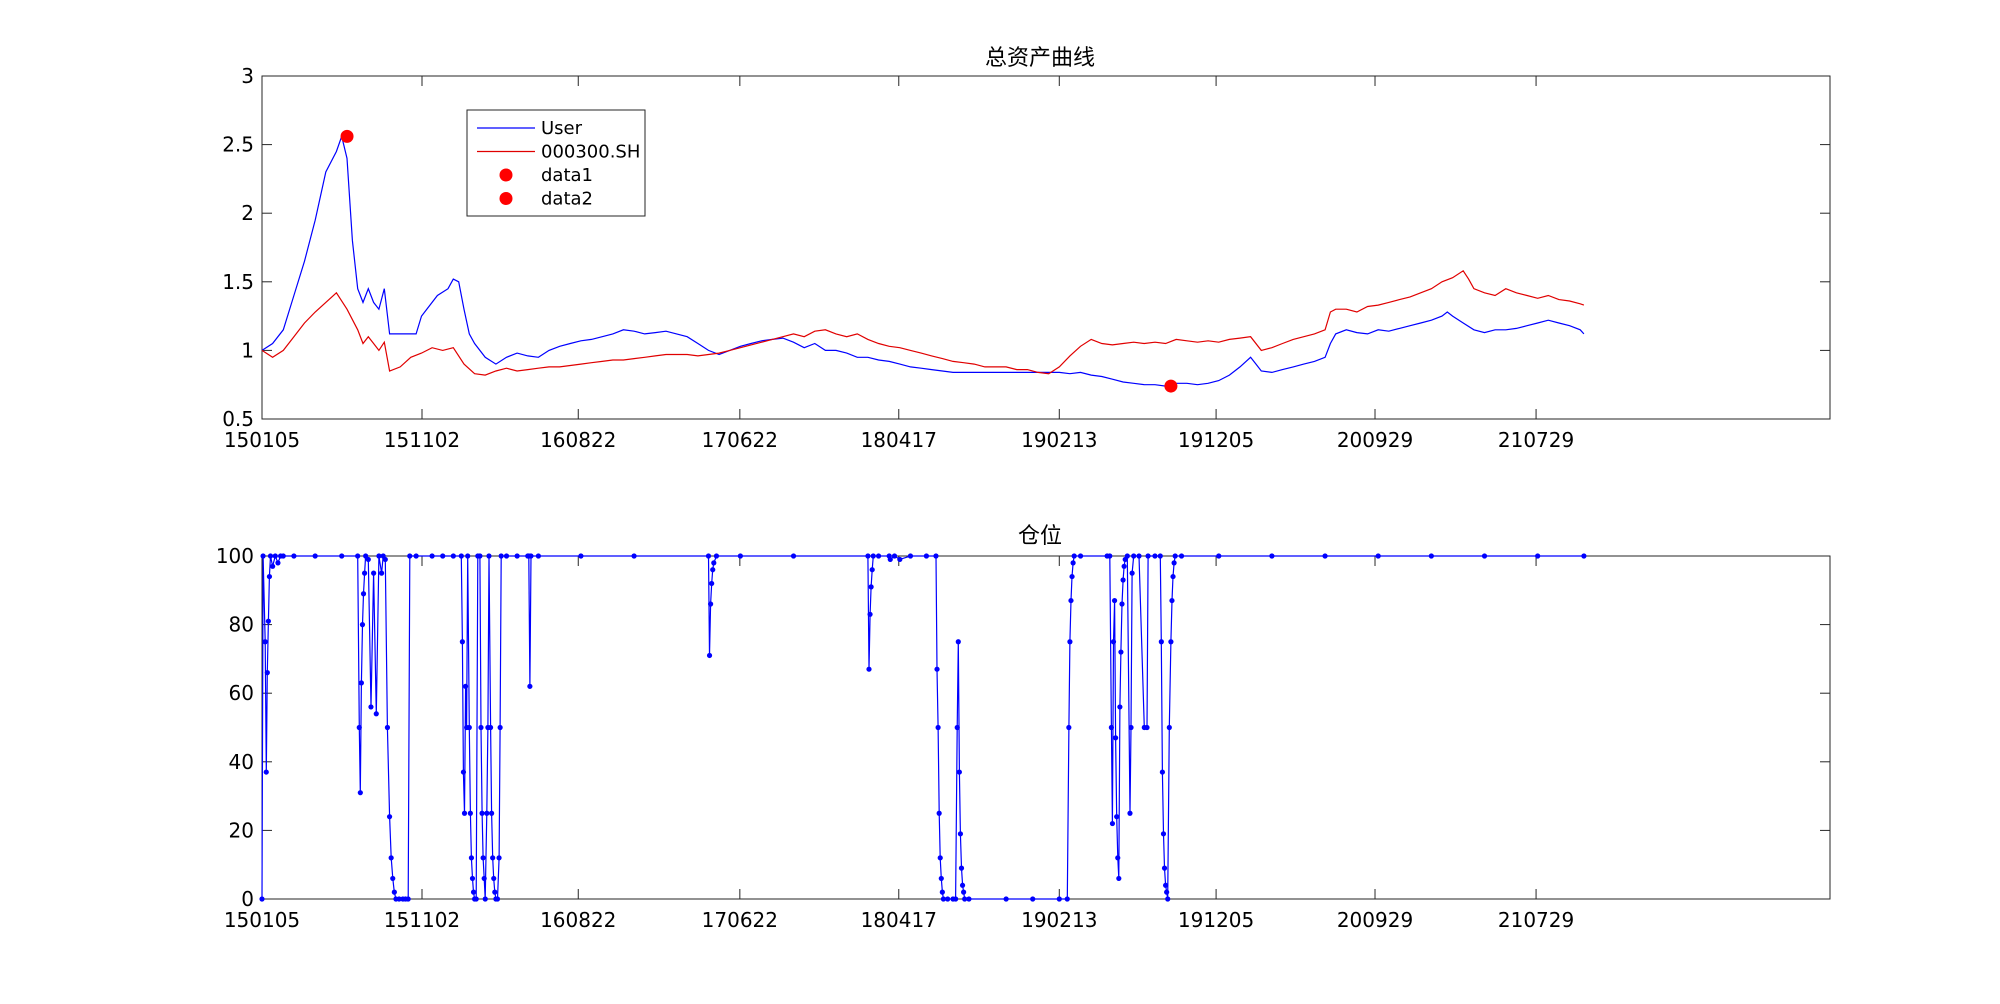 This screenshot has height=1004, width=2000. Describe the element at coordinates (241, 762) in the screenshot. I see `y-tick-label: 40` at that location.